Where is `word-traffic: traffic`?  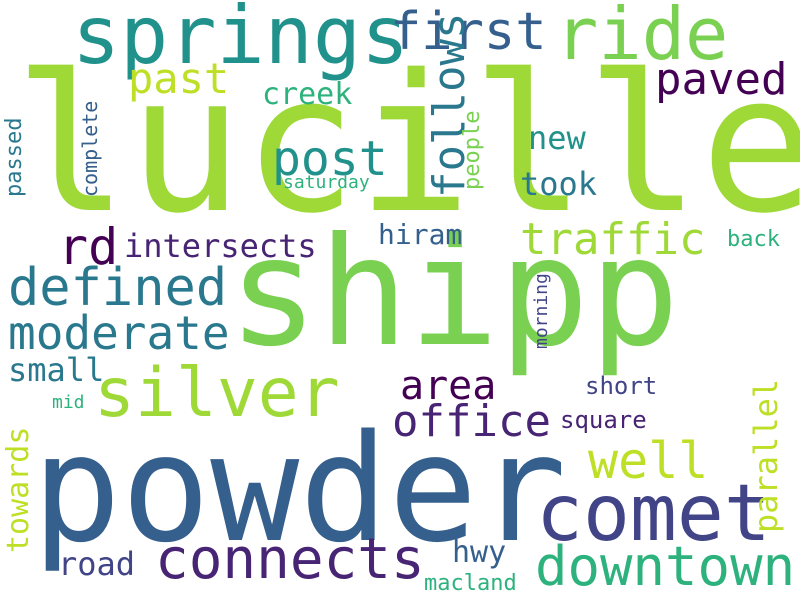 word-traffic: traffic is located at coordinates (613, 239).